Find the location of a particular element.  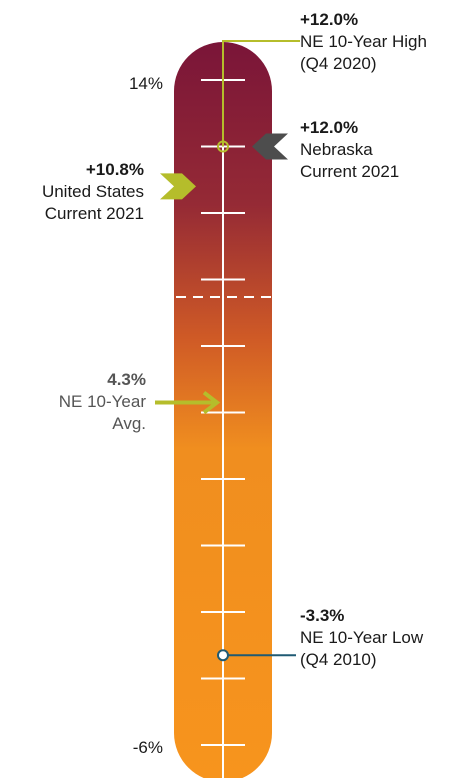

us-current-value: +10.8% is located at coordinates (93, 170).